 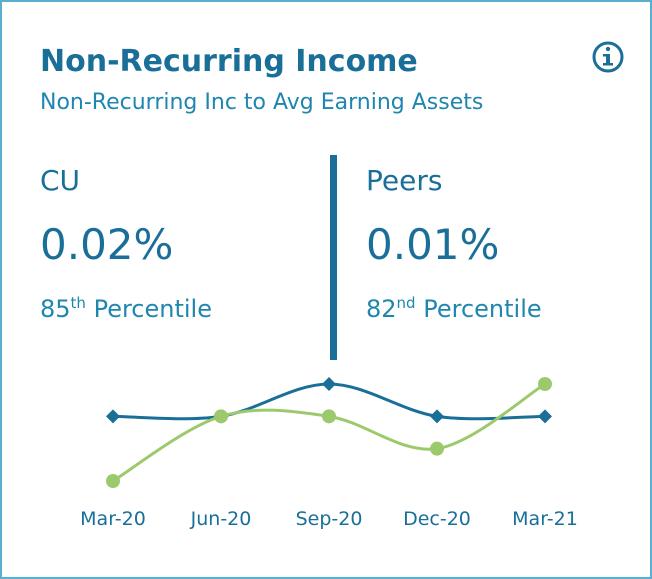 I want to click on divider, so click(x=333, y=257).